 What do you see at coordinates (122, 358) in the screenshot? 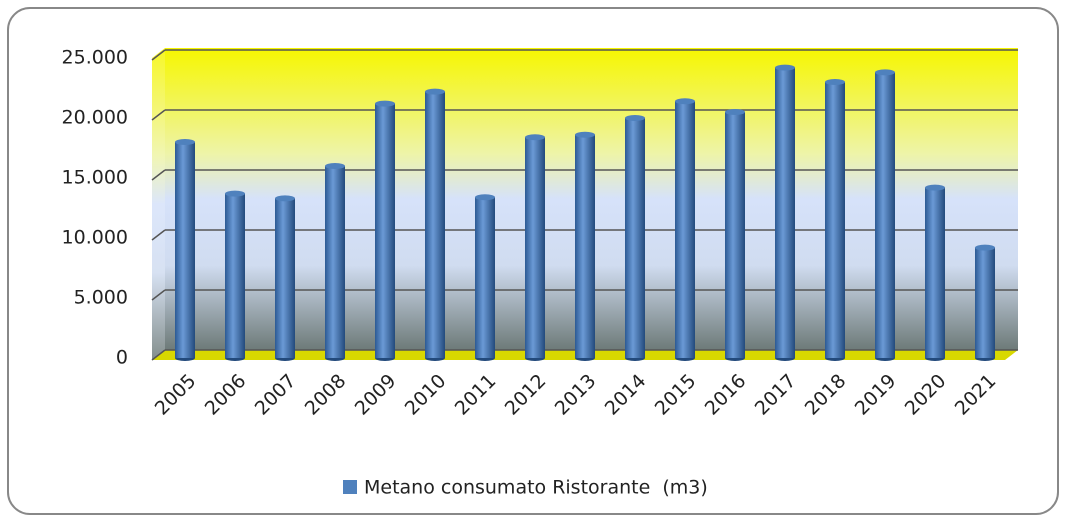
I see `y-tick-label: 0` at bounding box center [122, 358].